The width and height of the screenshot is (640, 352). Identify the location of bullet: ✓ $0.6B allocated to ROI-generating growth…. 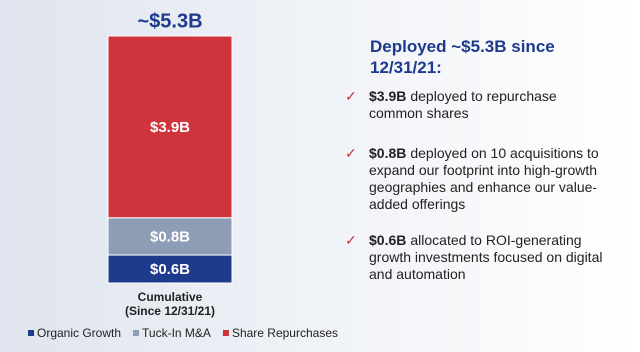
(477, 257).